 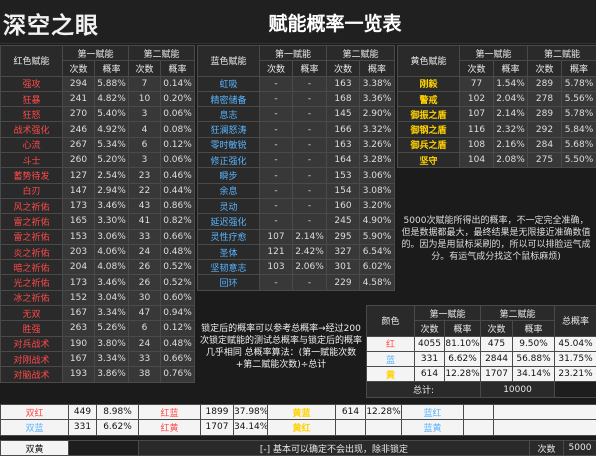 I want to click on blue-second-count: 163, so click(x=343, y=144).